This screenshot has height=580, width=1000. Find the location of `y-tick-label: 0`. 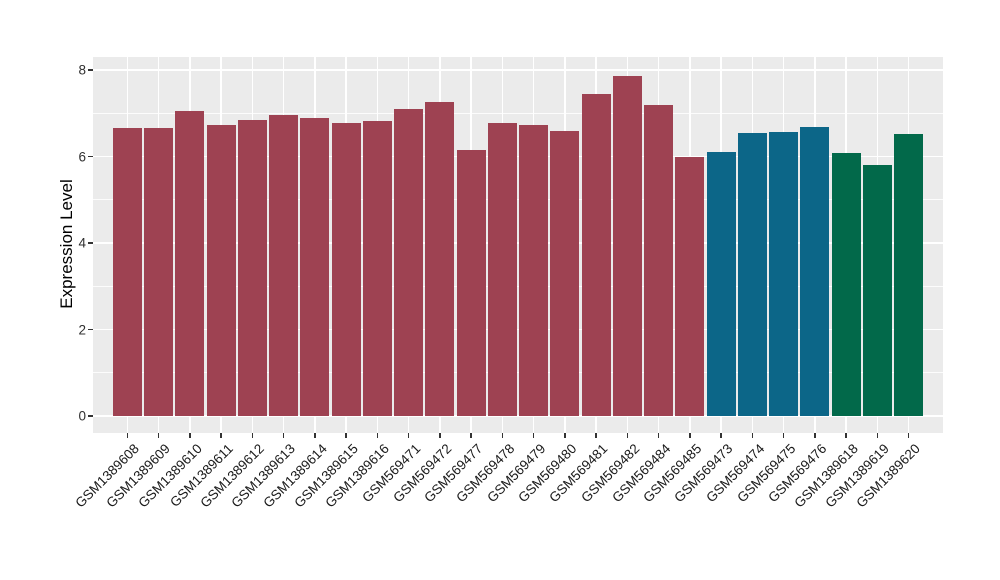

y-tick-label: 0 is located at coordinates (82, 416).